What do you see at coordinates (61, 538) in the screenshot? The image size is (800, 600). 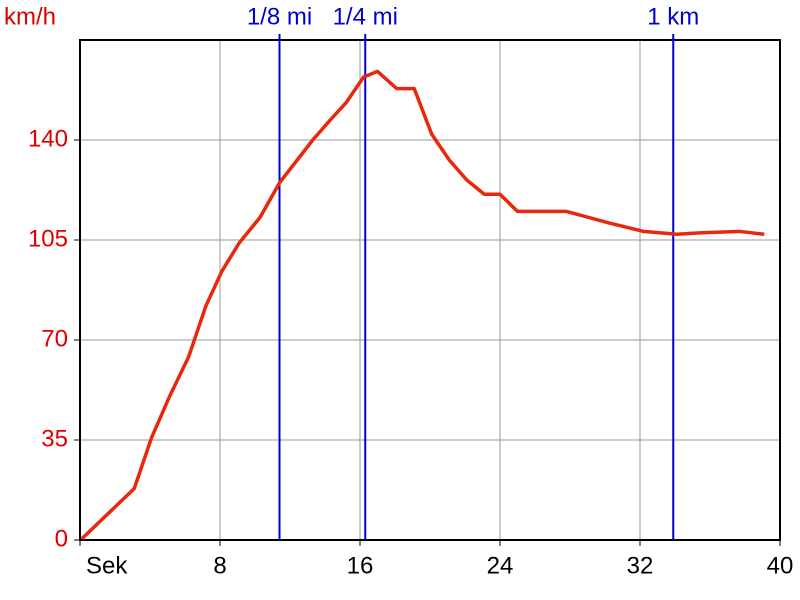 I see `y-tick-label: 0` at bounding box center [61, 538].